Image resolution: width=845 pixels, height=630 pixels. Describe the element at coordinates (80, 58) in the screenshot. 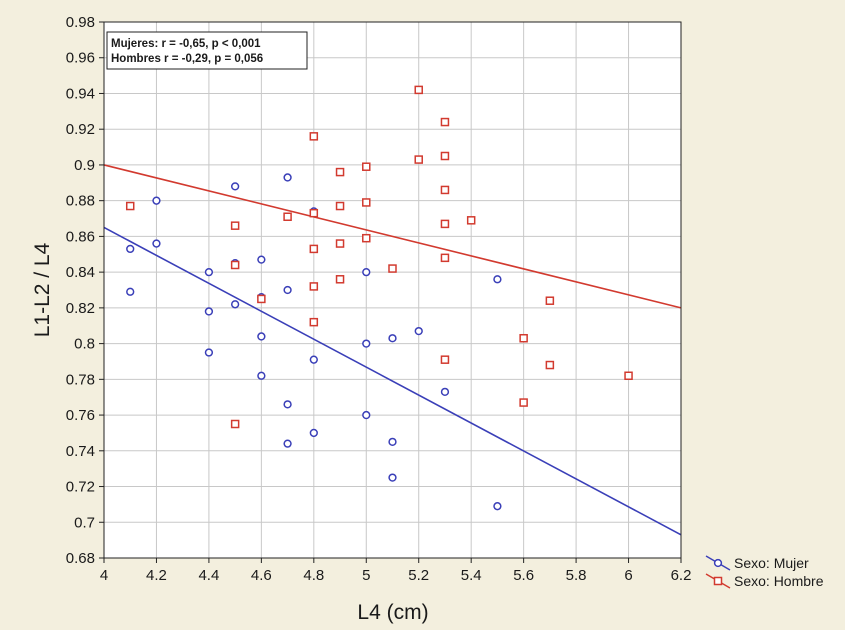

I see `y-tick-label: 0.96` at that location.